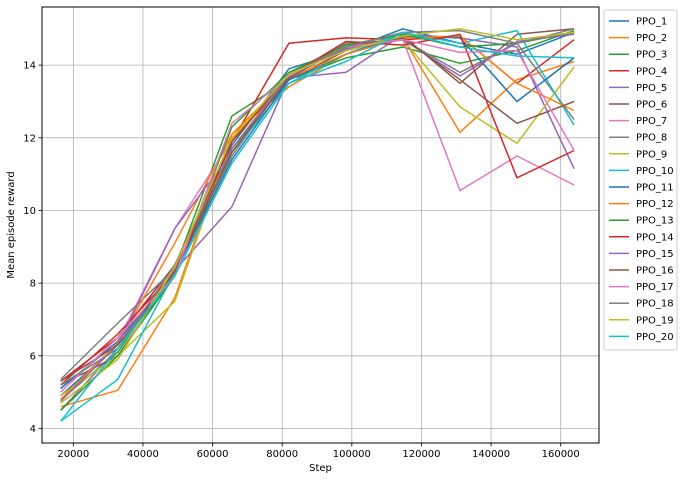  I want to click on legend-label-ppo-12: PPO_12, so click(655, 204).